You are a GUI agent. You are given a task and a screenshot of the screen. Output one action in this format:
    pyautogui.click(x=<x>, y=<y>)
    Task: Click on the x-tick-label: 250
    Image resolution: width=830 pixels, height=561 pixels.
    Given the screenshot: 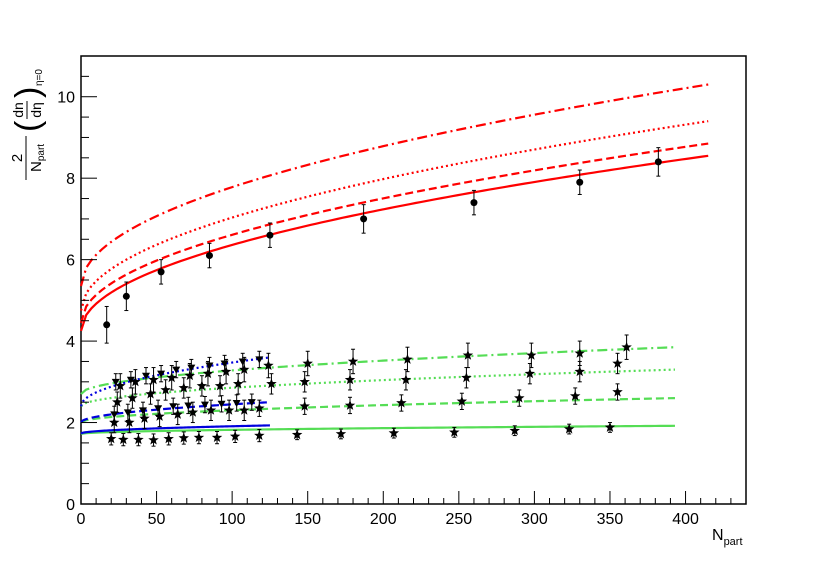 What is the action you would take?
    pyautogui.click(x=458, y=519)
    